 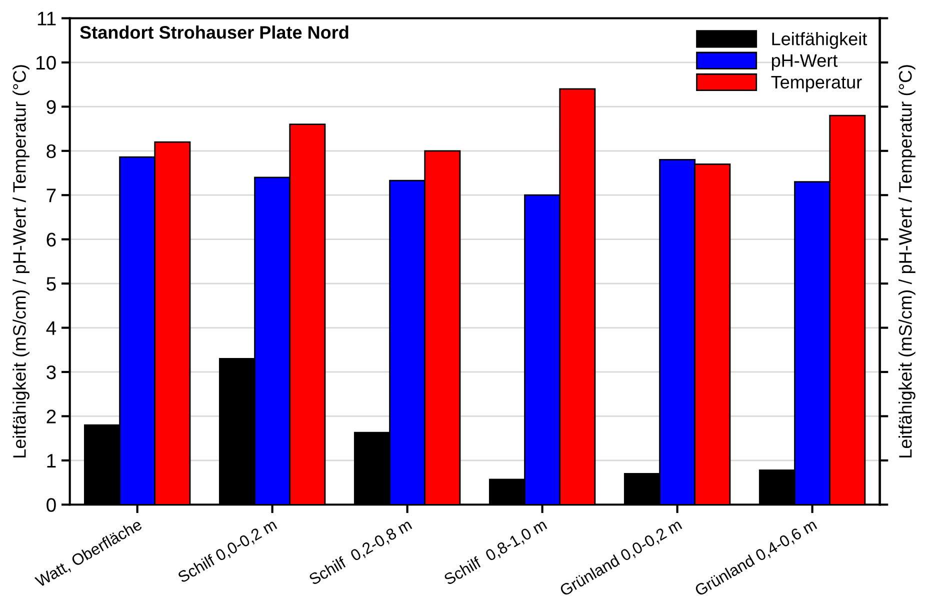 I want to click on legend-label: Leitfähigkeit, so click(x=820, y=40).